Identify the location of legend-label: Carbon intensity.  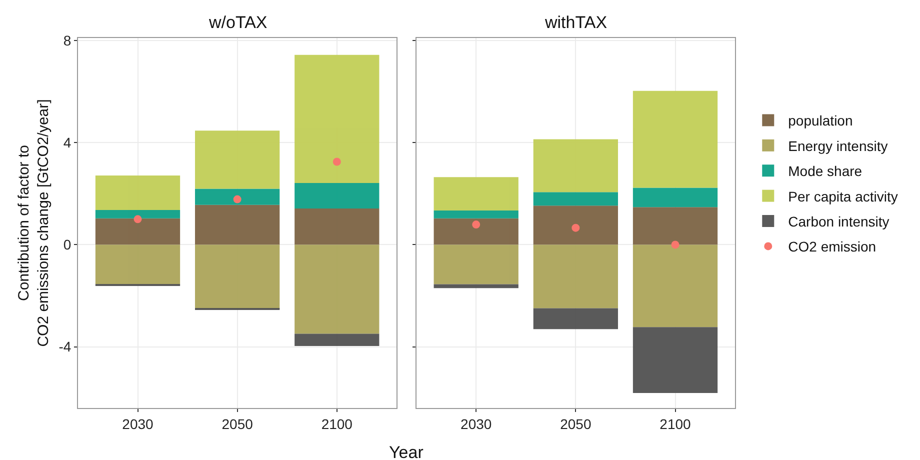
(839, 221).